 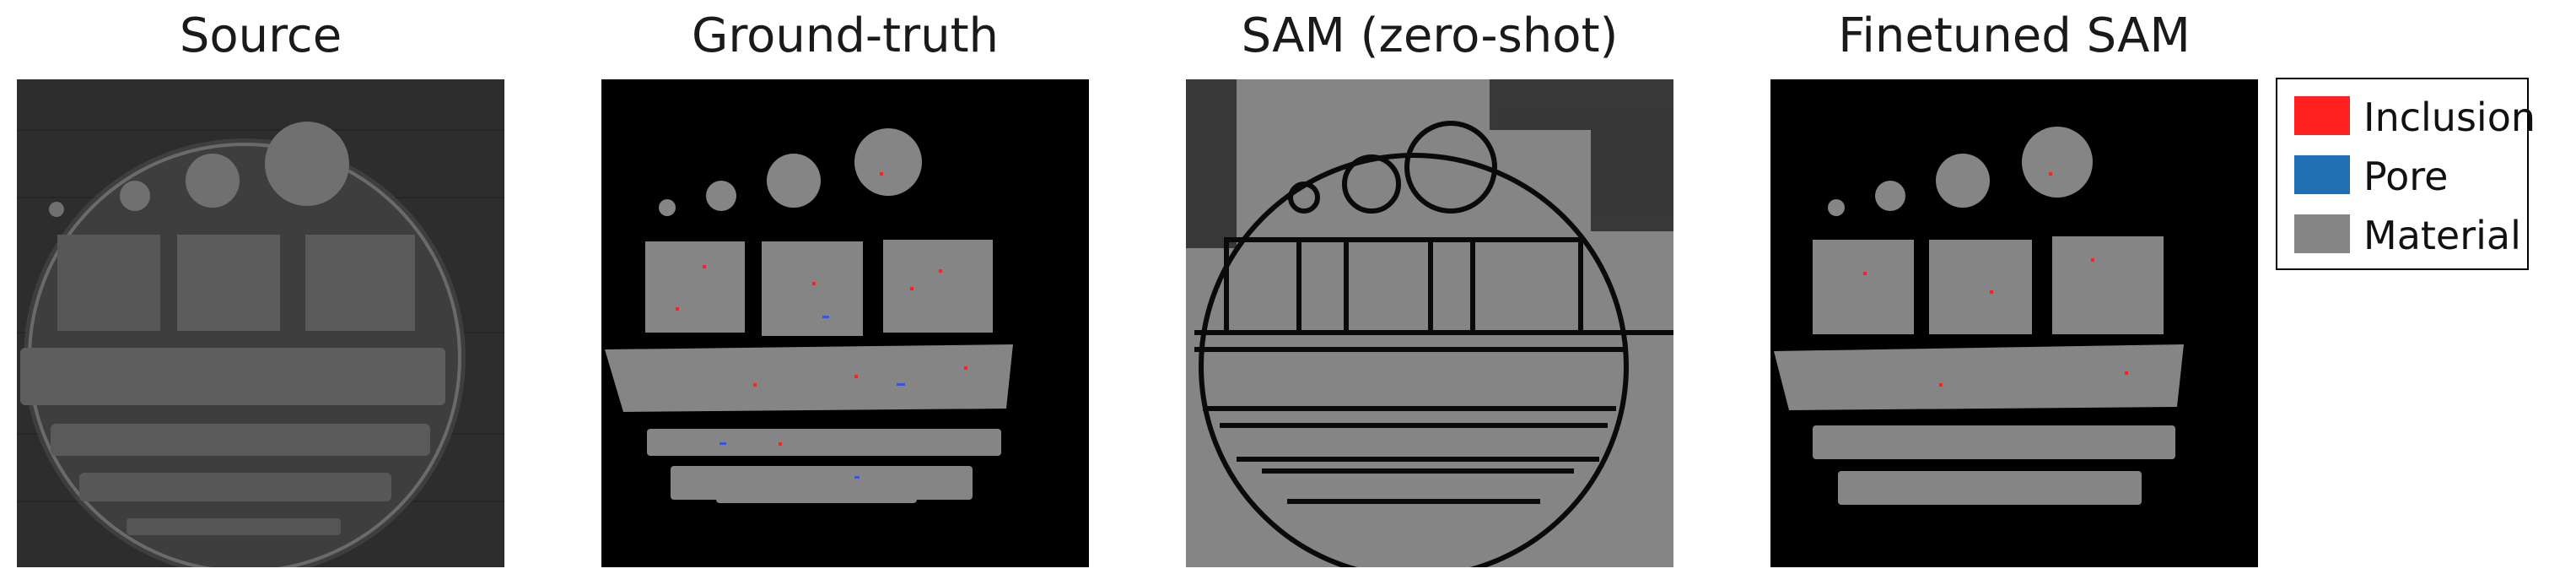 What do you see at coordinates (2449, 117) in the screenshot?
I see `legend-label-inclusion: Inclusion` at bounding box center [2449, 117].